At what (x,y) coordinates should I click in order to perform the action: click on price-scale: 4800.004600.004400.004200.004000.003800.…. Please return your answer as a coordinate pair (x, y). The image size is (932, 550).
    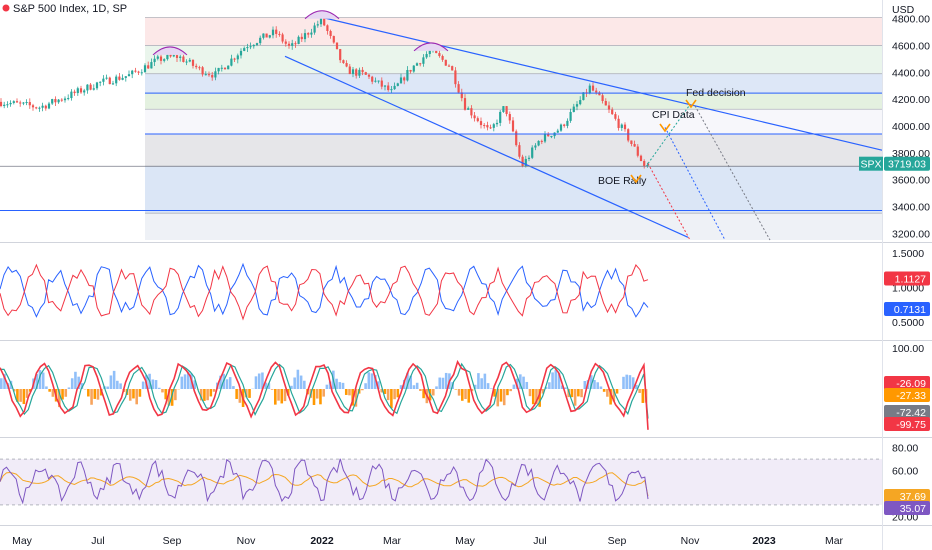
    Looking at the image, I should click on (911, 127).